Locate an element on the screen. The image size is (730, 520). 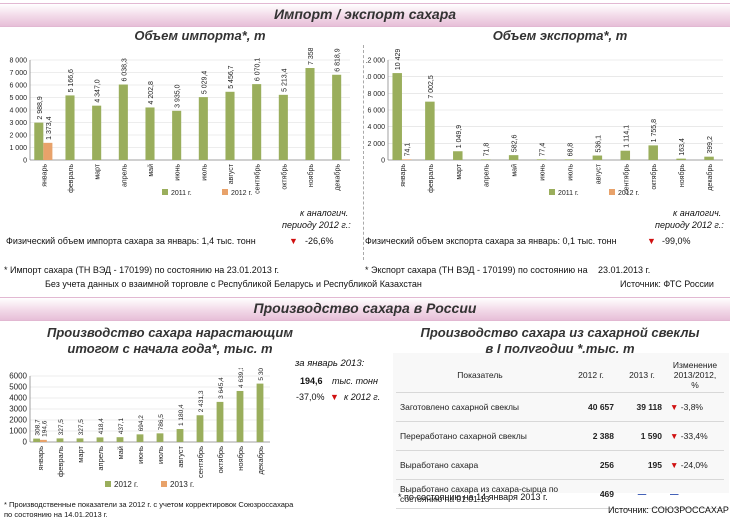
data-label: 77,4 is located at coordinates (543, 150).